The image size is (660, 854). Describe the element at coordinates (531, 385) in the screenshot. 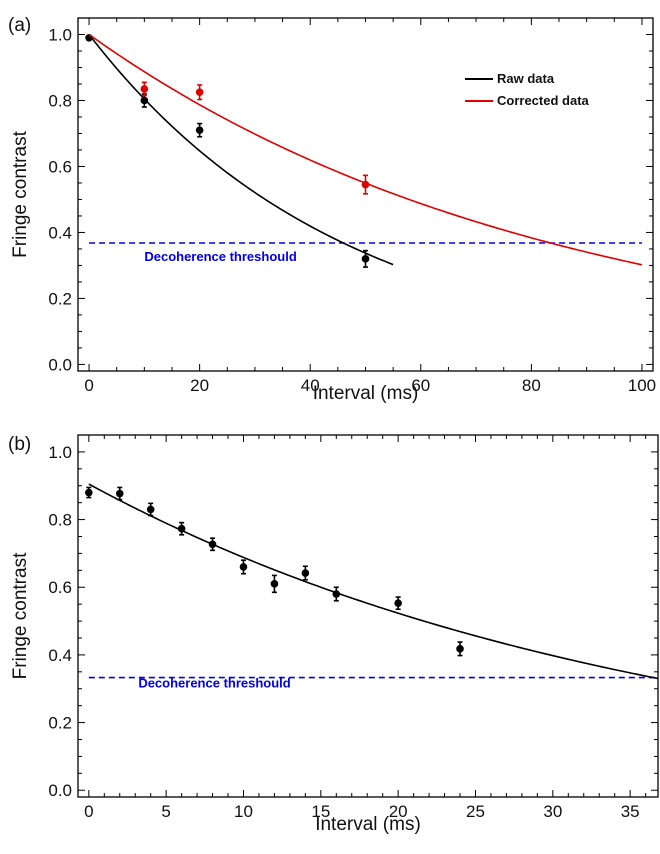

I see `x-tick-label: 80` at that location.